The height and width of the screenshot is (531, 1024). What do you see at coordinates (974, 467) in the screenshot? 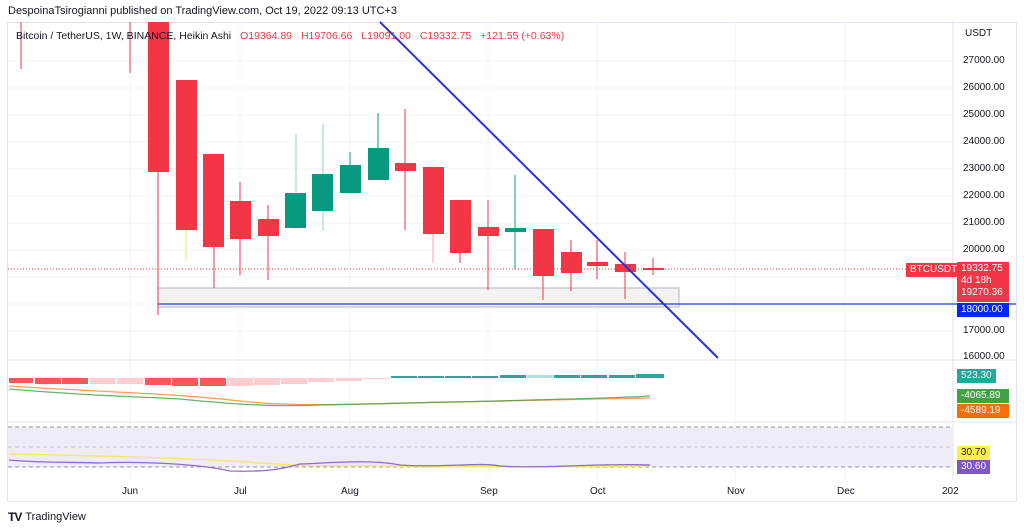
I see `rsi-tag: 30.60` at bounding box center [974, 467].